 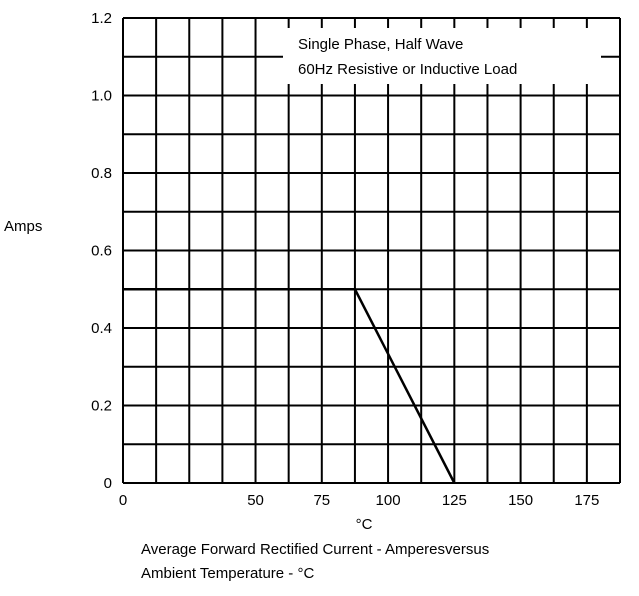 I want to click on x-tick-label: 150, so click(x=520, y=500).